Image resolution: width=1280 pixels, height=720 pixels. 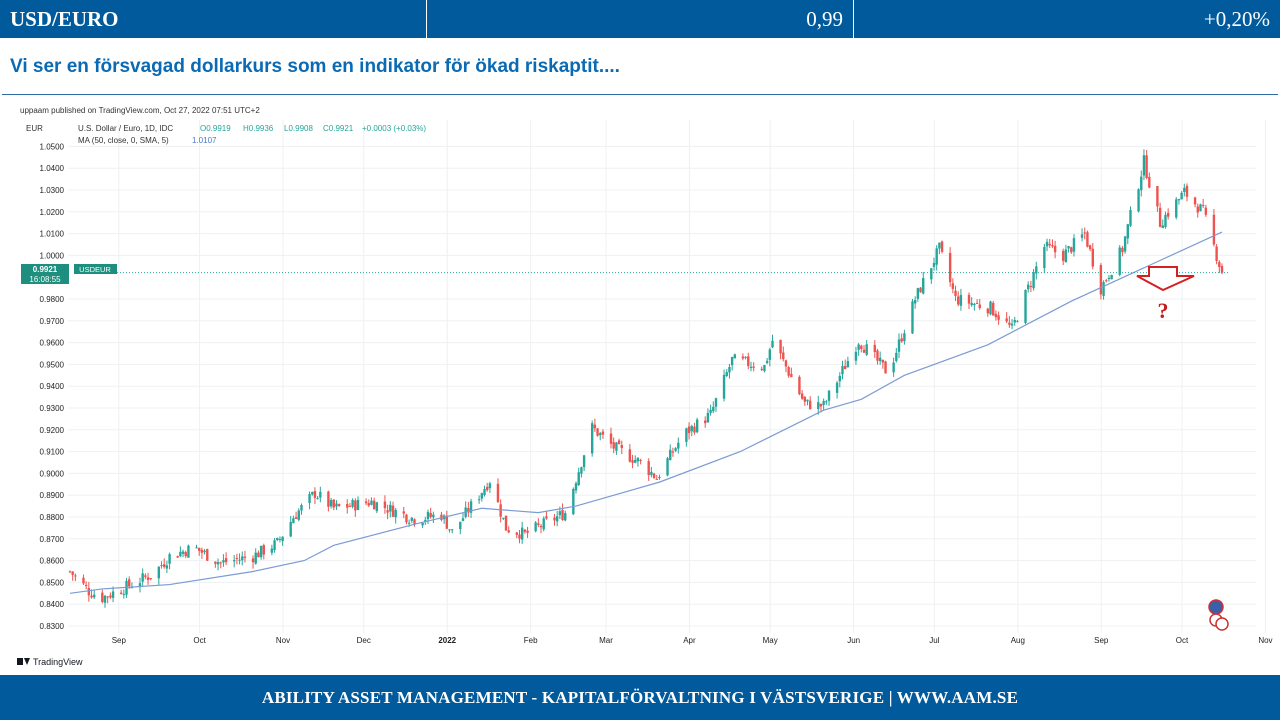 What do you see at coordinates (123, 140) in the screenshot?
I see `ma-label: MA (50, close, 0, SMA, 5)` at bounding box center [123, 140].